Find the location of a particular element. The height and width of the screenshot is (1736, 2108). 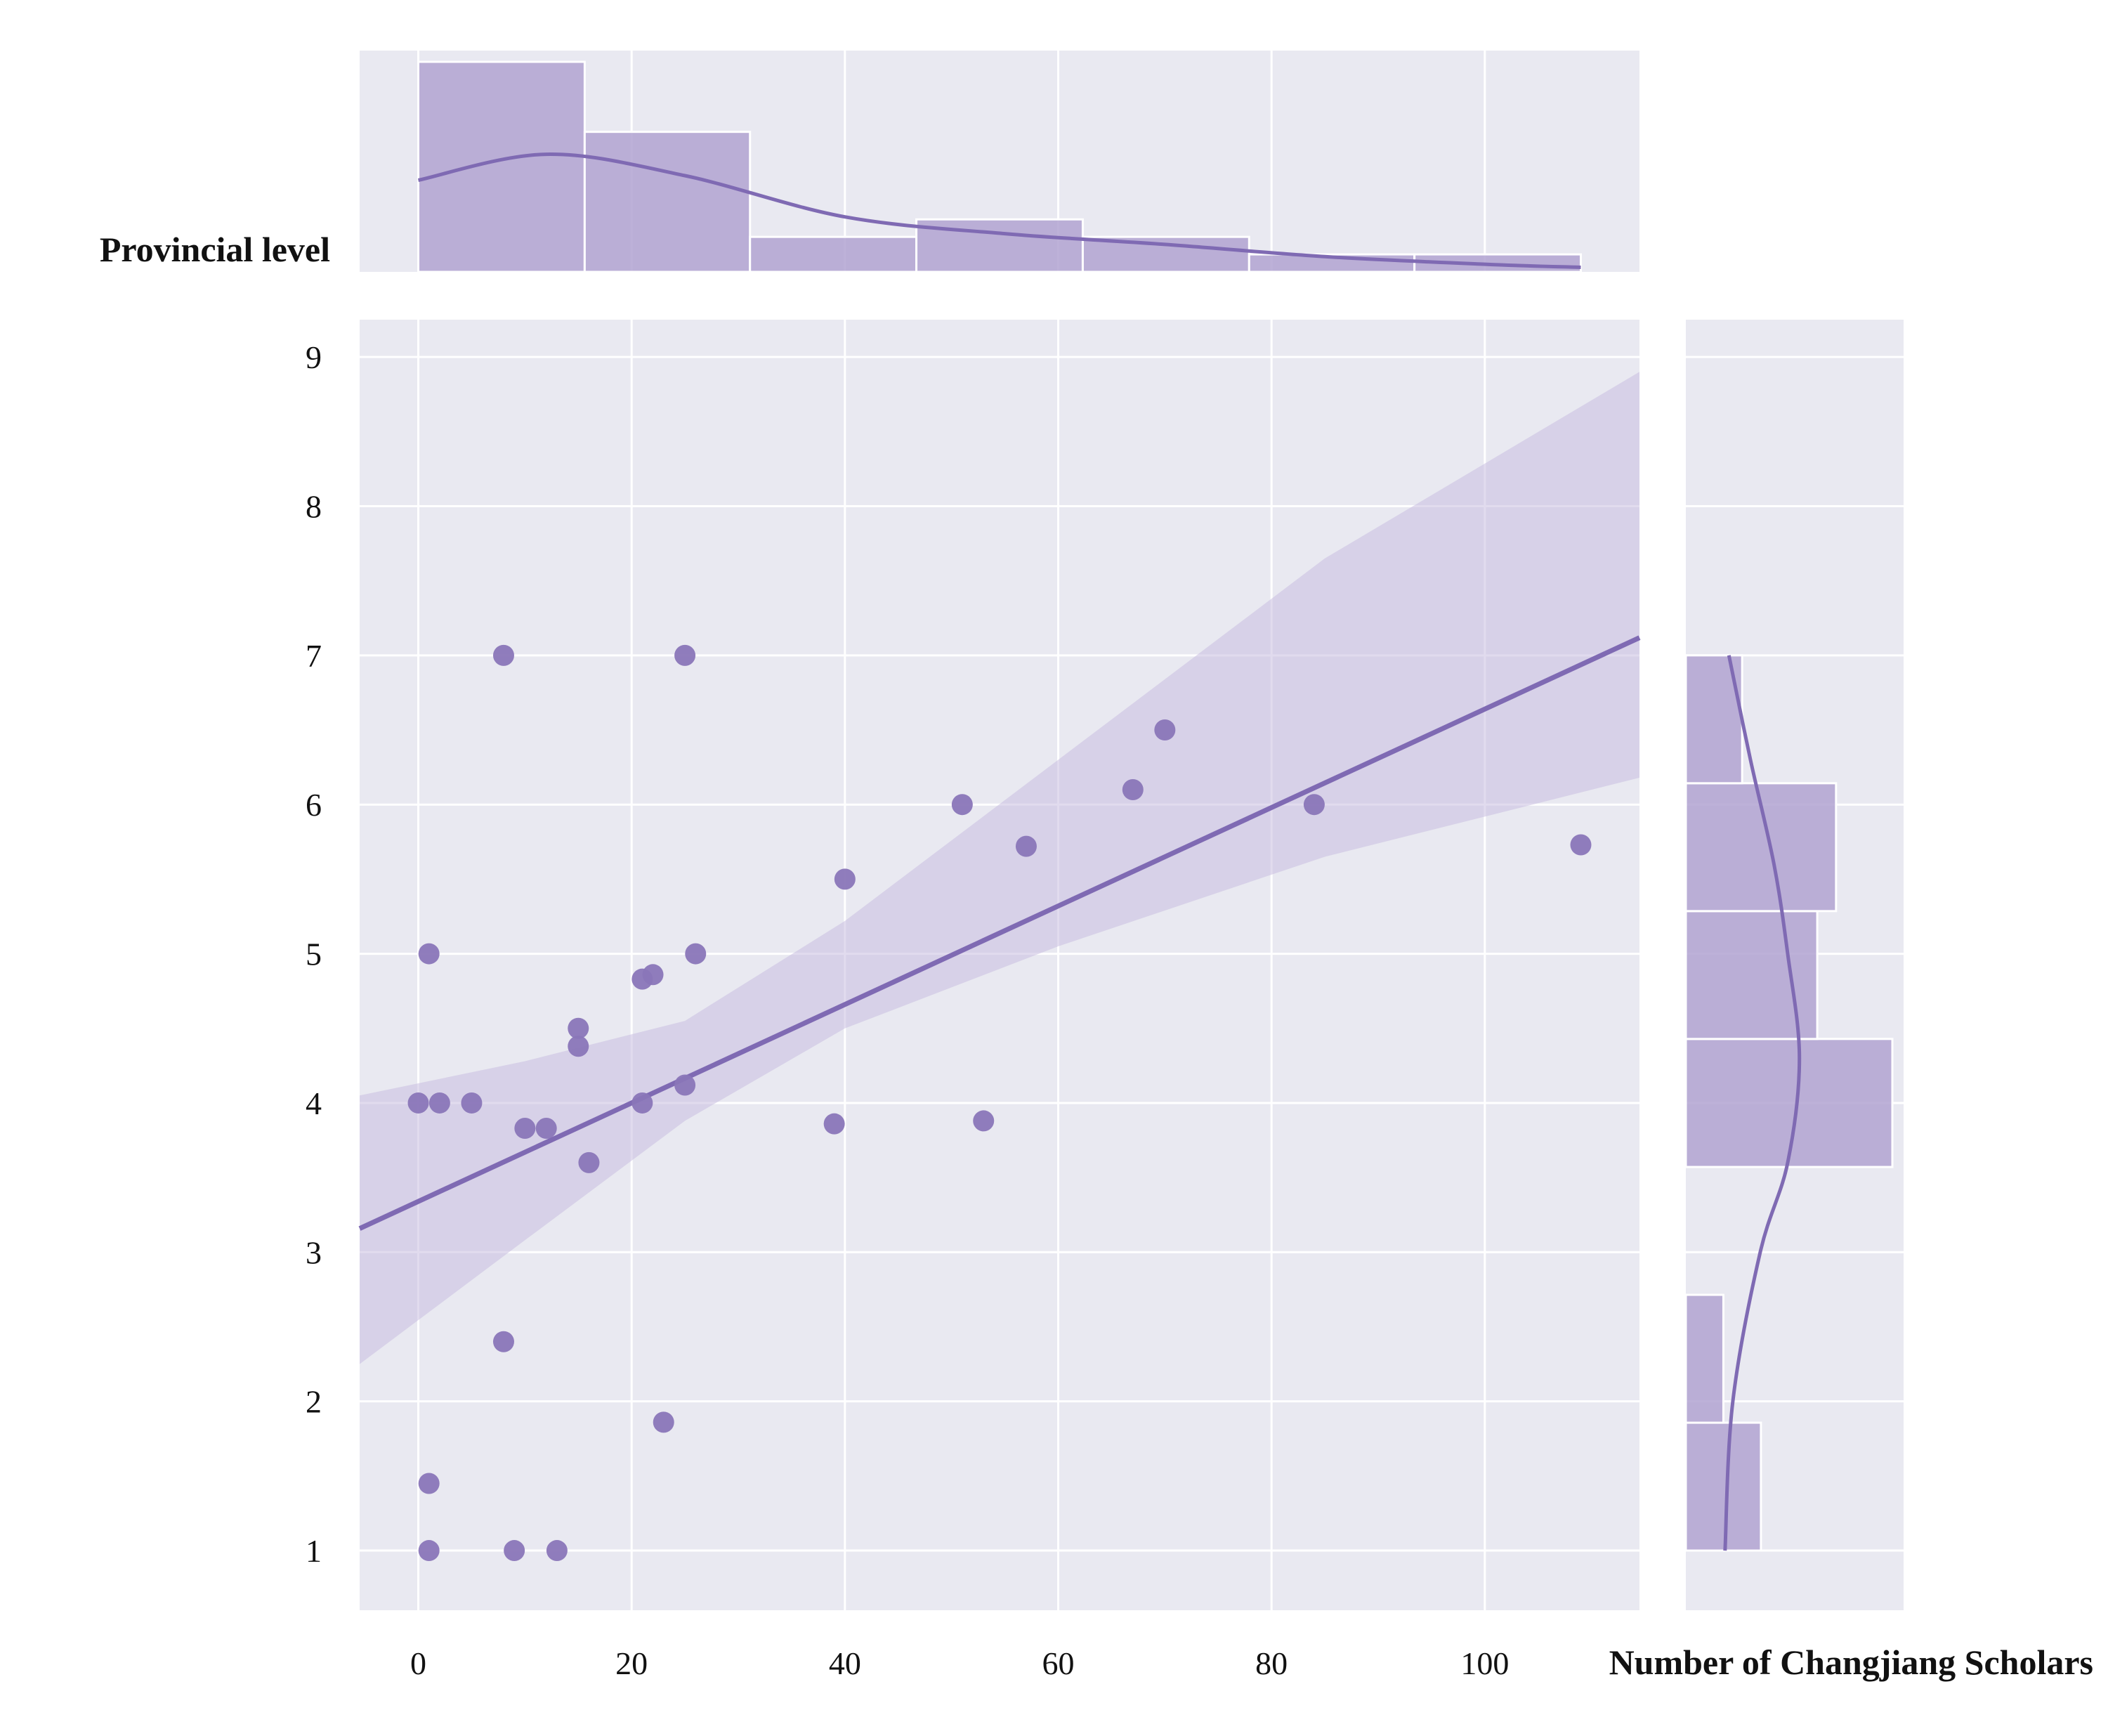

right-marginal-panel is located at coordinates (1794, 965).